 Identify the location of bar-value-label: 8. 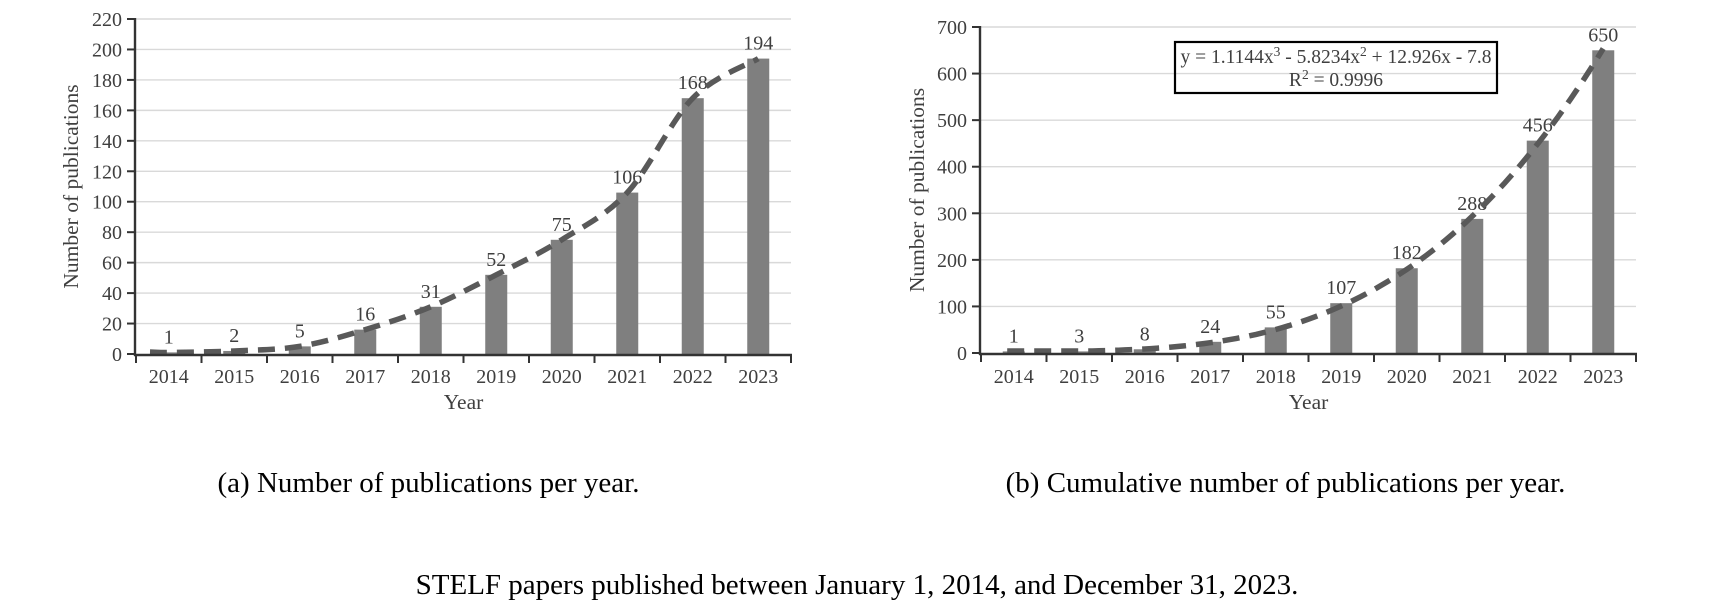
(1145, 334).